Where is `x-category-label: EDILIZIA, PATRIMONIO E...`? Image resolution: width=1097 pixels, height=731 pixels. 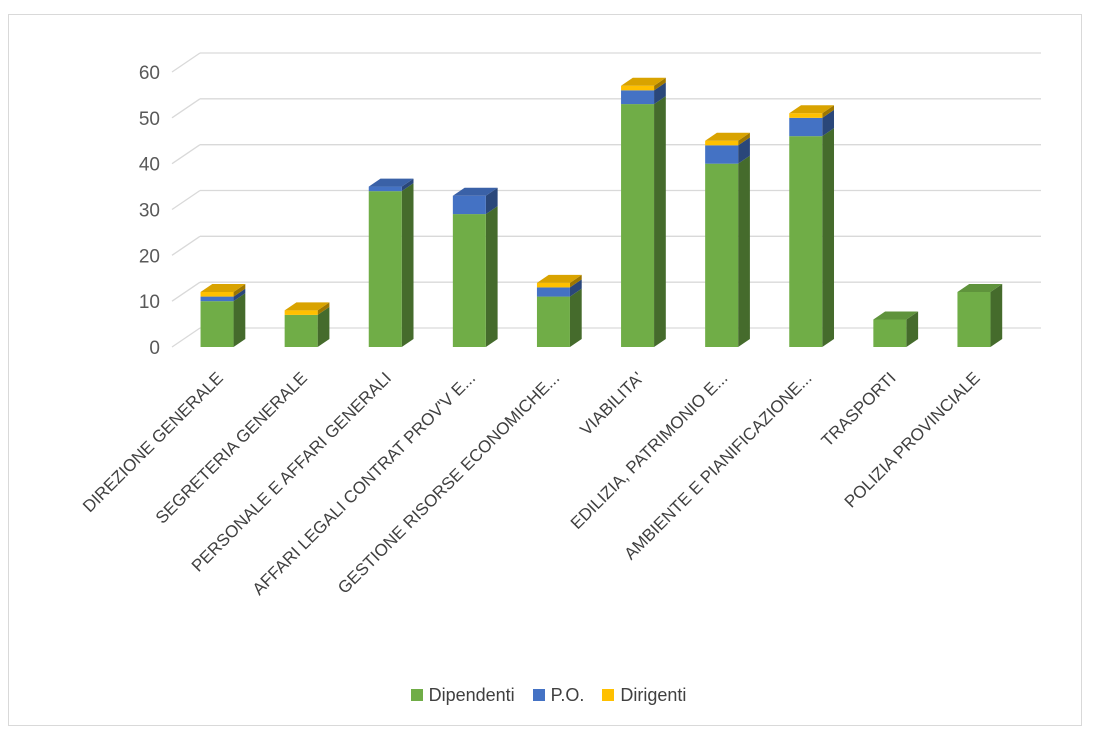
x-category-label: EDILIZIA, PATRIMONIO E... is located at coordinates (649, 450).